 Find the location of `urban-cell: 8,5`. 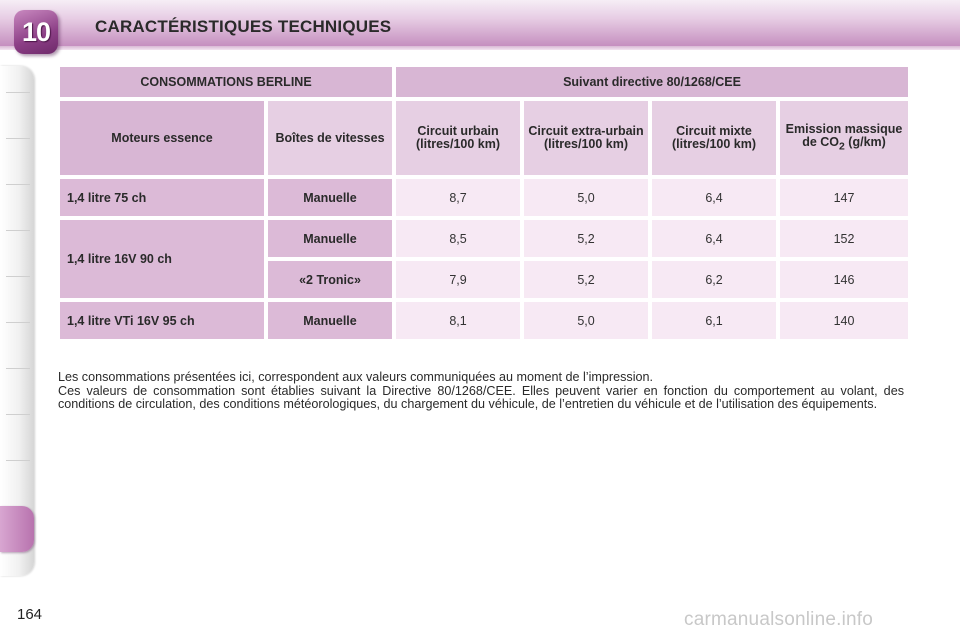

urban-cell: 8,5 is located at coordinates (458, 238).